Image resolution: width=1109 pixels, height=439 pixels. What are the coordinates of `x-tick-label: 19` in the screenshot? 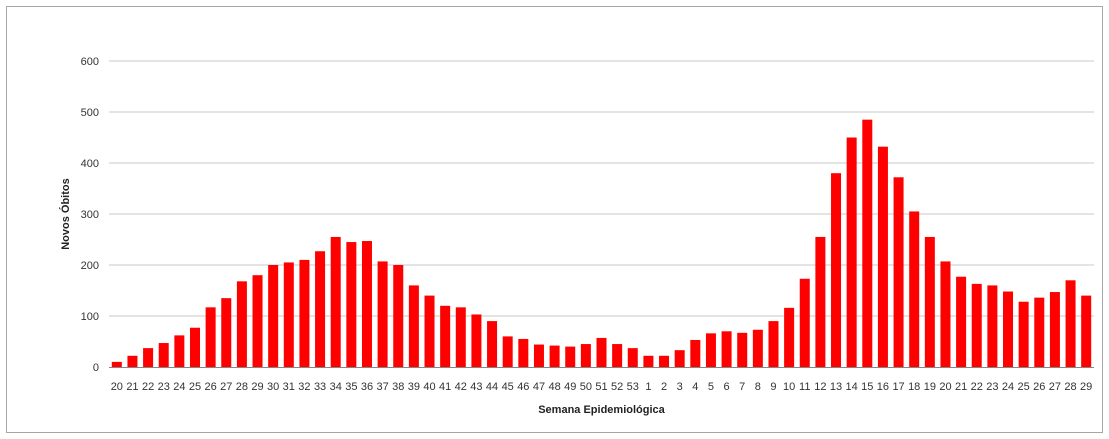 It's located at (930, 387).